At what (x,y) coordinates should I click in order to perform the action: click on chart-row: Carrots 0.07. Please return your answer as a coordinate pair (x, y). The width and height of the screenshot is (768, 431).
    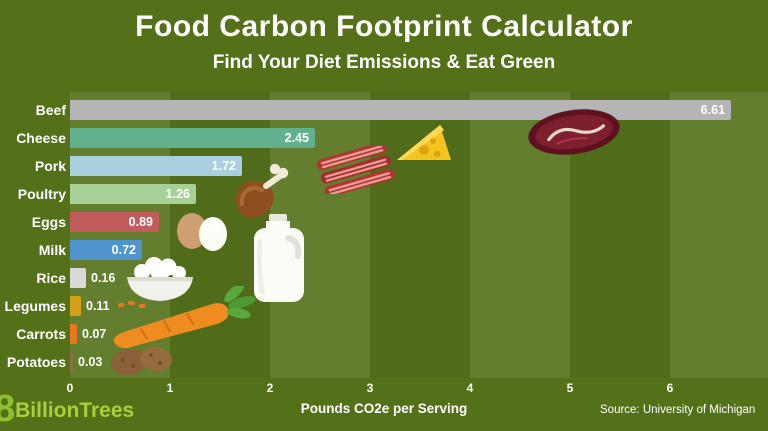
    Looking at the image, I should click on (385, 334).